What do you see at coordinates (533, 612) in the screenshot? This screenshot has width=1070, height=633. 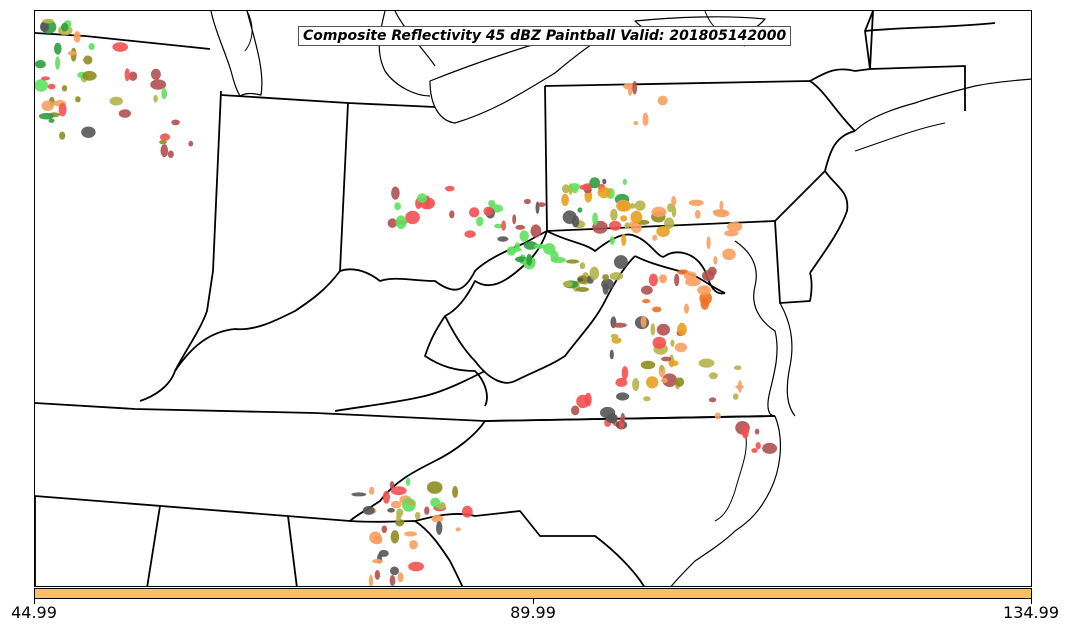 I see `colorbar-tick-label-1: 89.99` at bounding box center [533, 612].